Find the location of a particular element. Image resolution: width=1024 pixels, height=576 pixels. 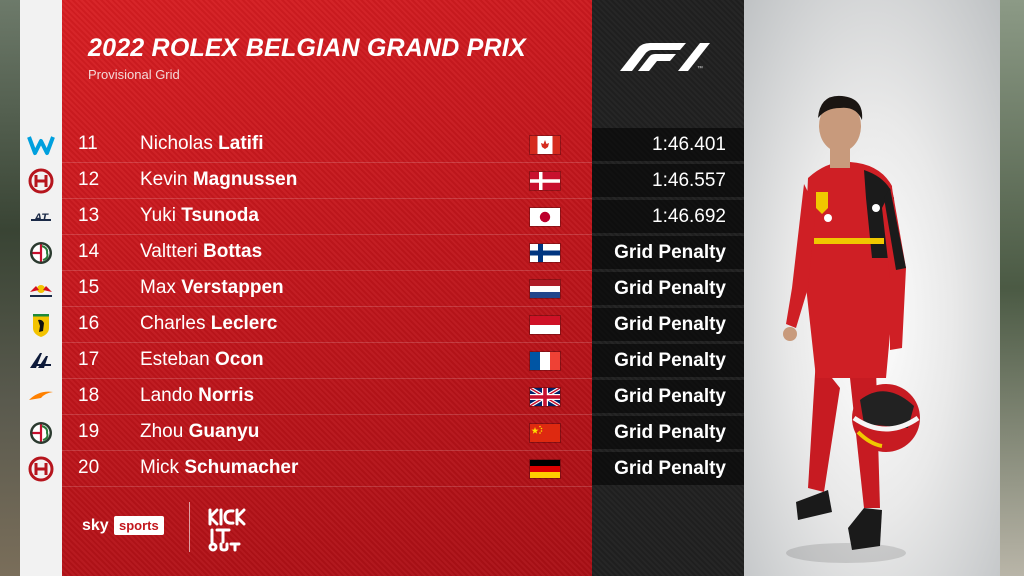

grid-position: 13 is located at coordinates (89, 215).